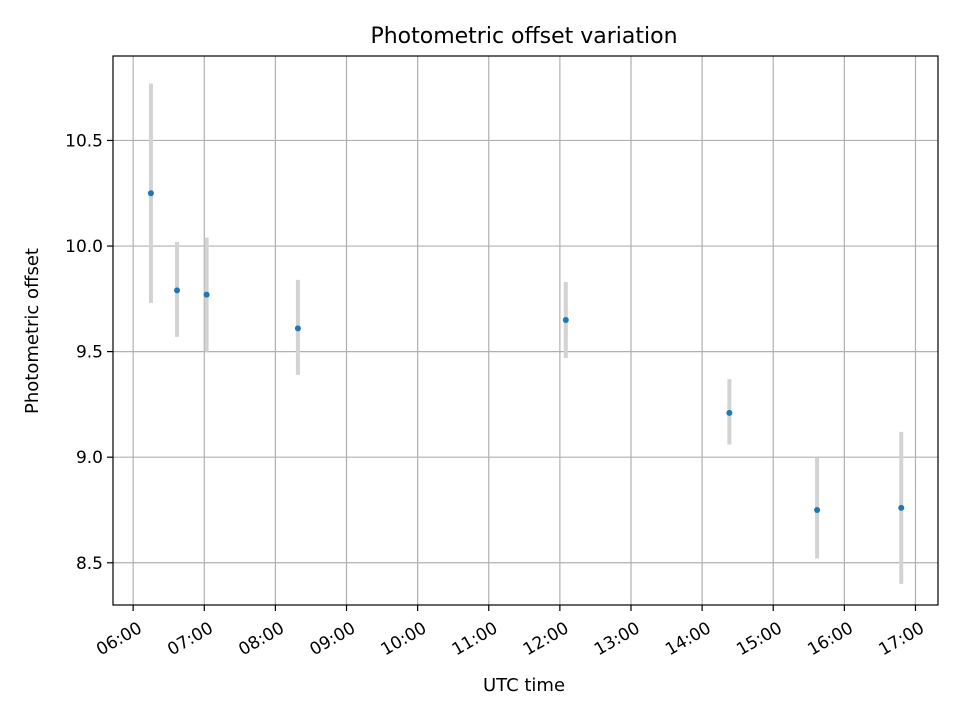 This screenshot has height=720, width=960. I want to click on x-axis-label: UTC time, so click(524, 685).